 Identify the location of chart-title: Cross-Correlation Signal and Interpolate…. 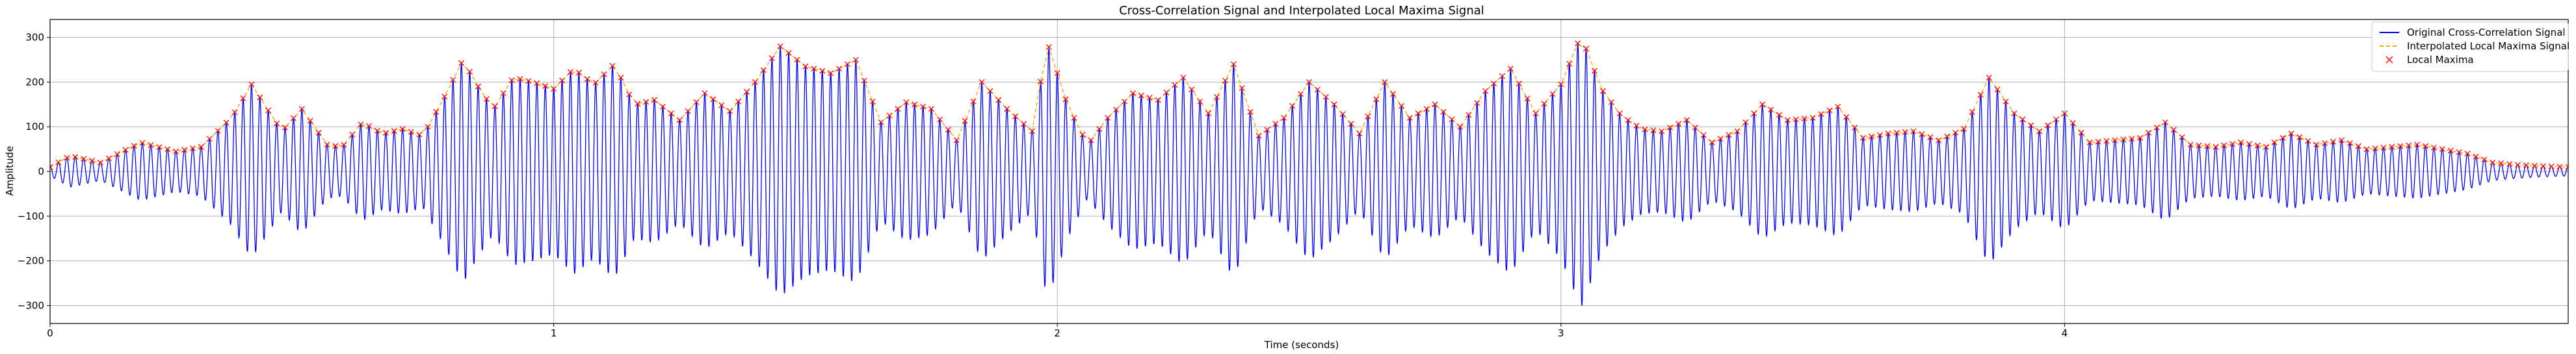
(1301, 11).